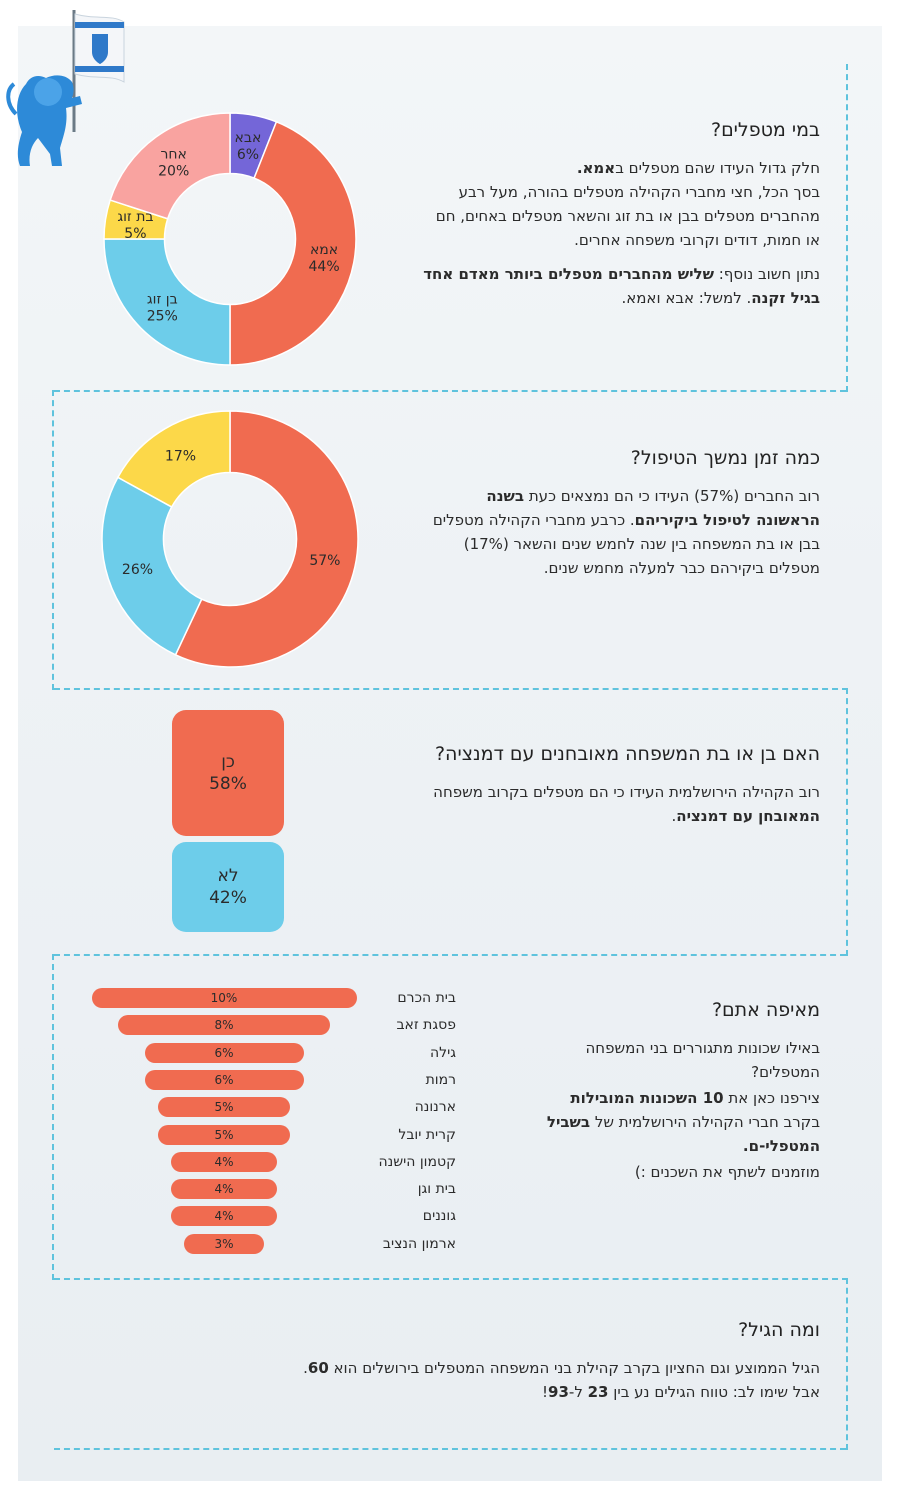 The height and width of the screenshot is (1497, 900). Describe the element at coordinates (440, 1079) in the screenshot. I see `neighborhood-label: רמות` at that location.